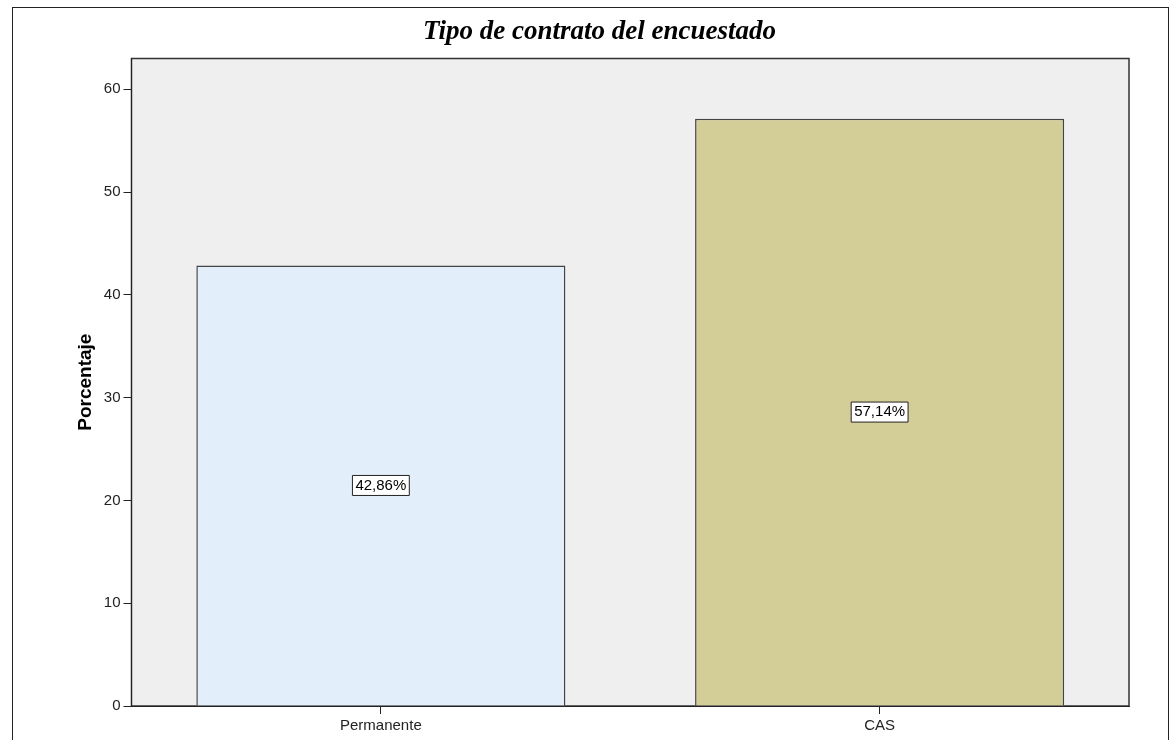  Describe the element at coordinates (112, 396) in the screenshot. I see `y-tick-label: 30` at that location.